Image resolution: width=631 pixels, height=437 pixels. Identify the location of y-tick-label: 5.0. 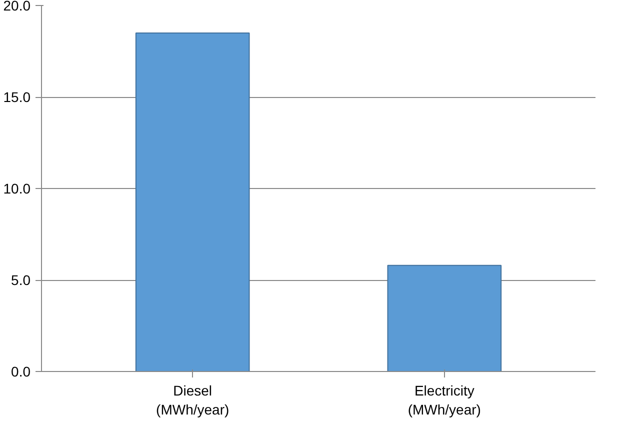
(21, 280).